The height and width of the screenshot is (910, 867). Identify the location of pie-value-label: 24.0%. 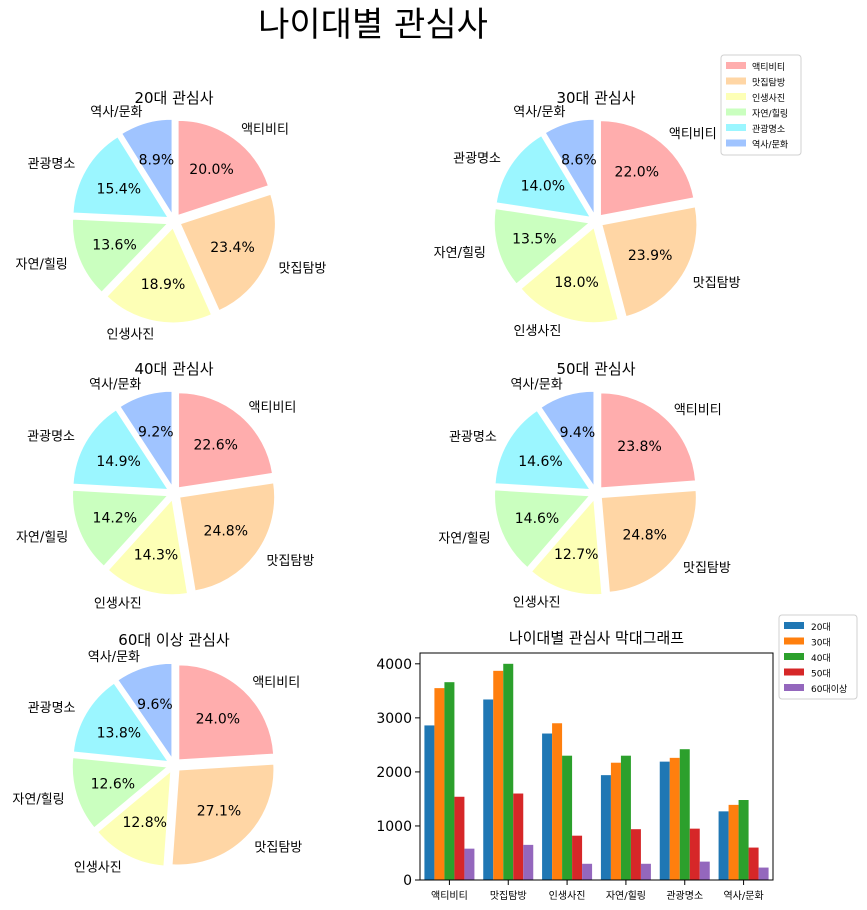
(218, 719).